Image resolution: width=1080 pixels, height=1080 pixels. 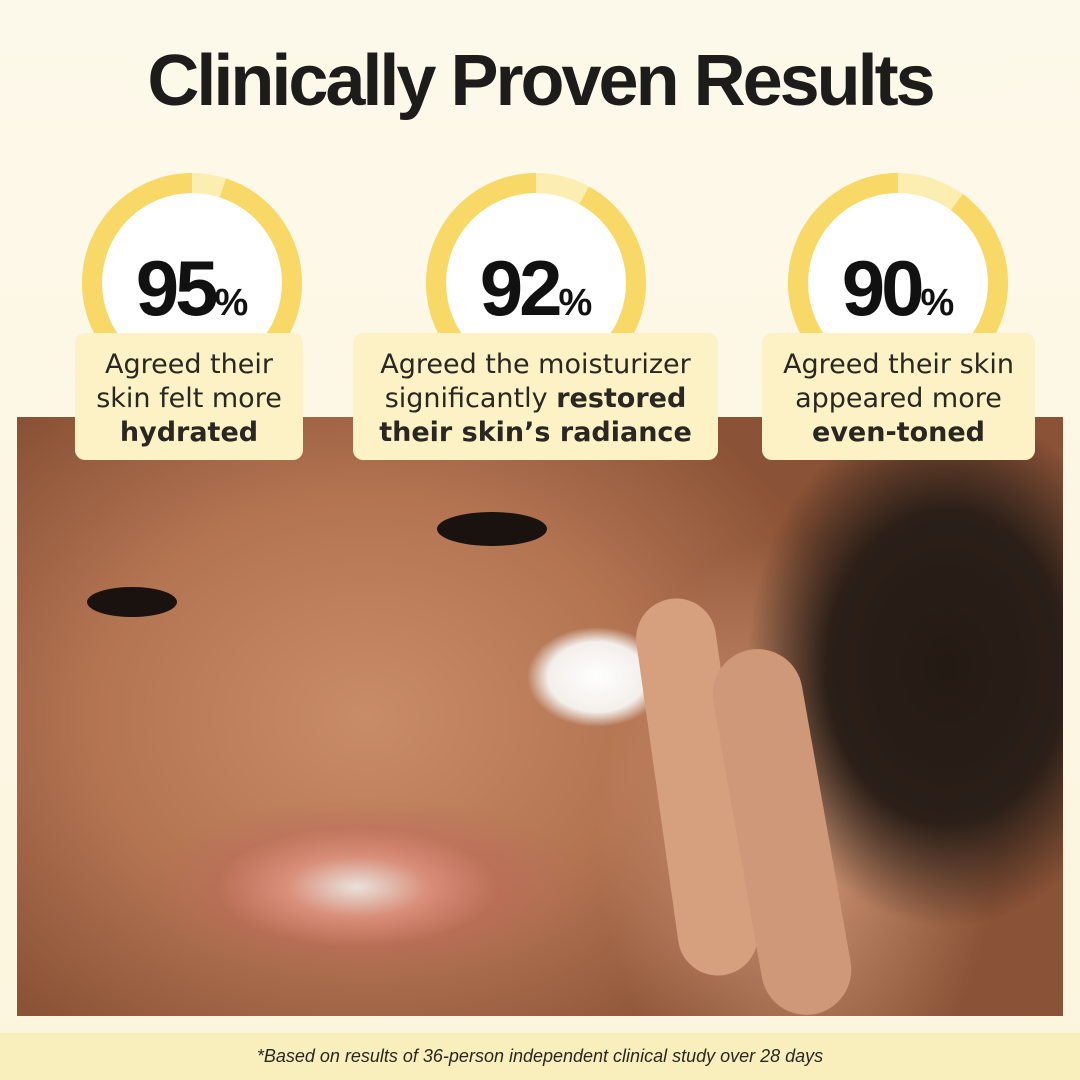 What do you see at coordinates (535, 364) in the screenshot?
I see `card-text: Agreed the moisturizer` at bounding box center [535, 364].